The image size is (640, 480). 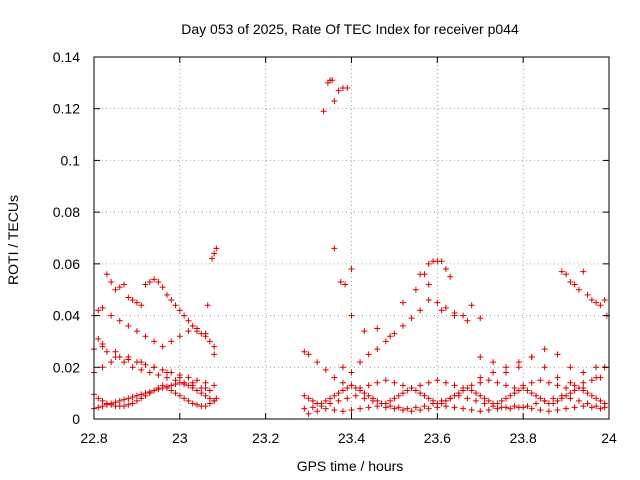 What do you see at coordinates (350, 466) in the screenshot?
I see `x-axis-title: GPS time / hours` at bounding box center [350, 466].